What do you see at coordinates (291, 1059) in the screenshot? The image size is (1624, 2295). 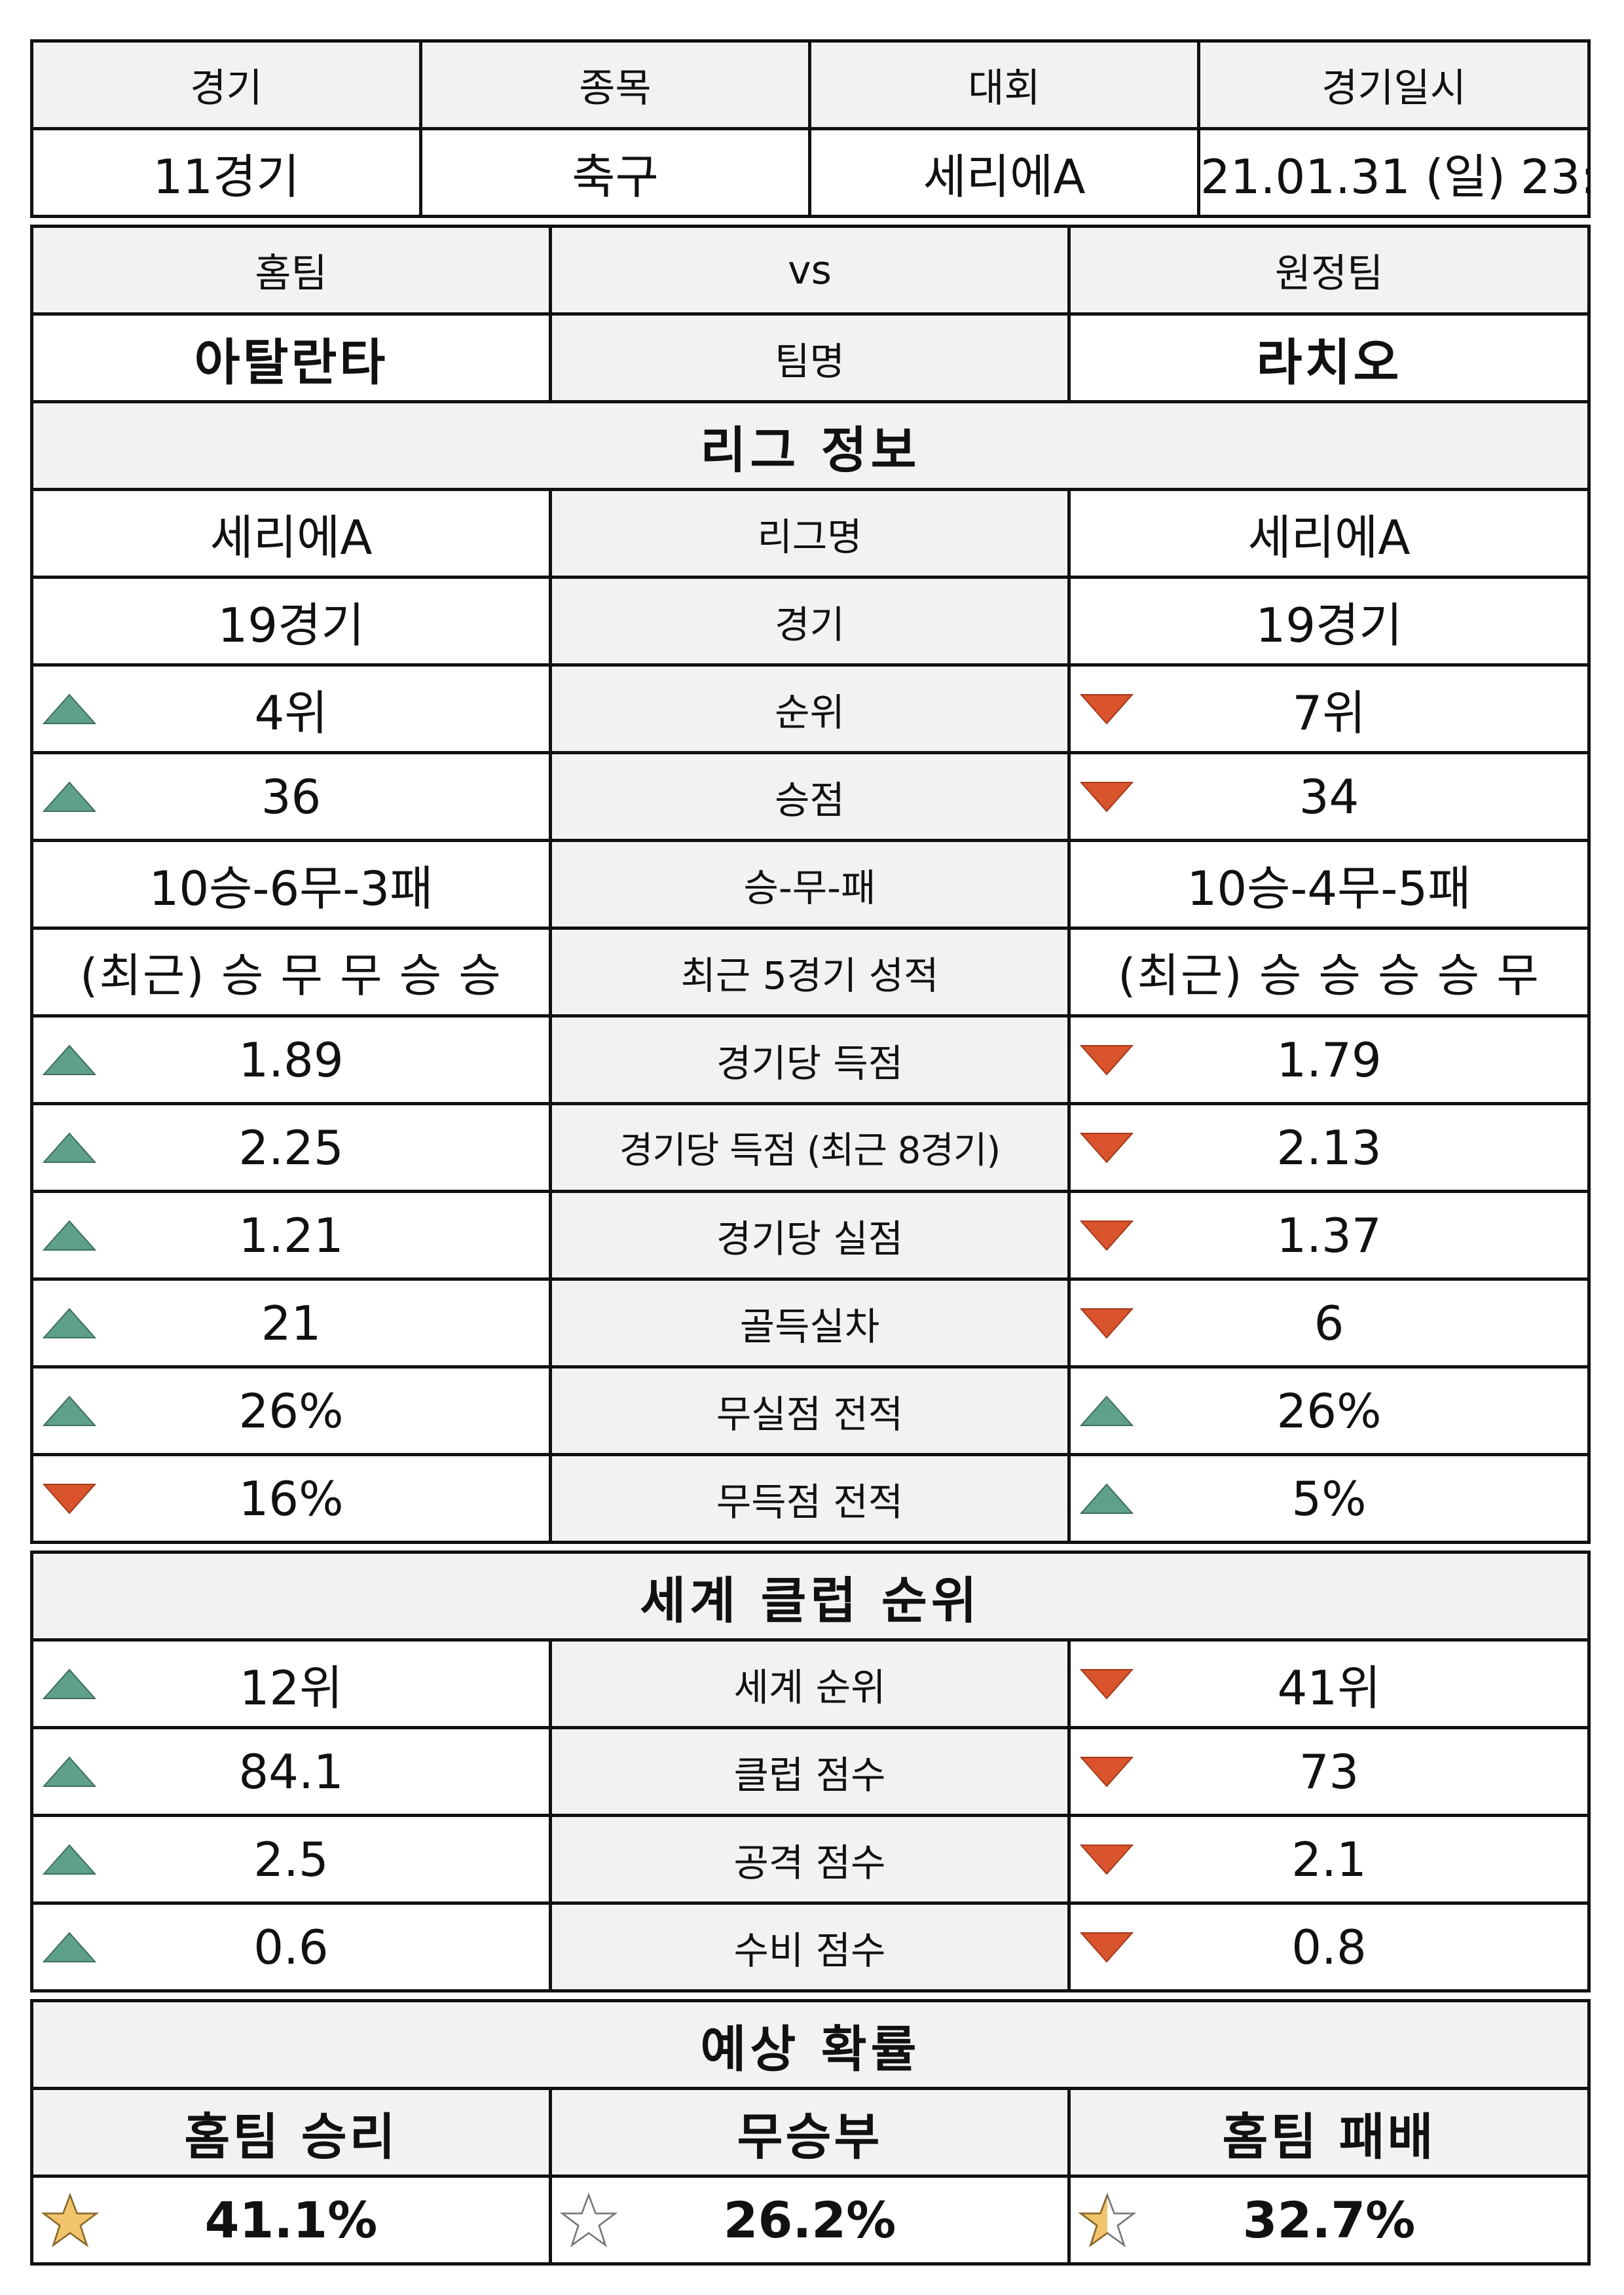 I see `home-value-cell: 1.89` at bounding box center [291, 1059].